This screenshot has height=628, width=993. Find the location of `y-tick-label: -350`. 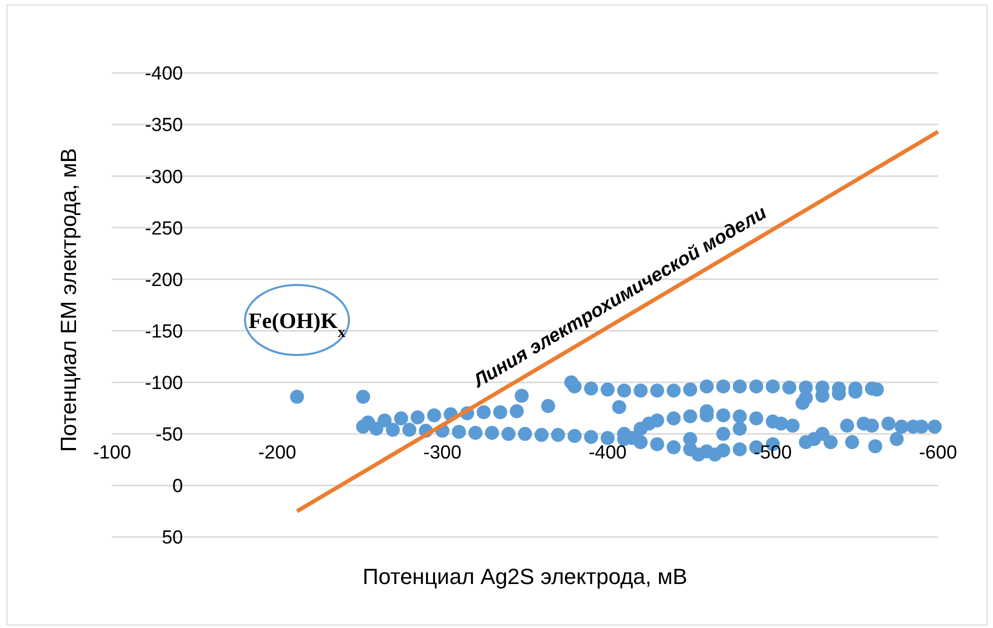

y-tick-label: -350 is located at coordinates (163, 125).